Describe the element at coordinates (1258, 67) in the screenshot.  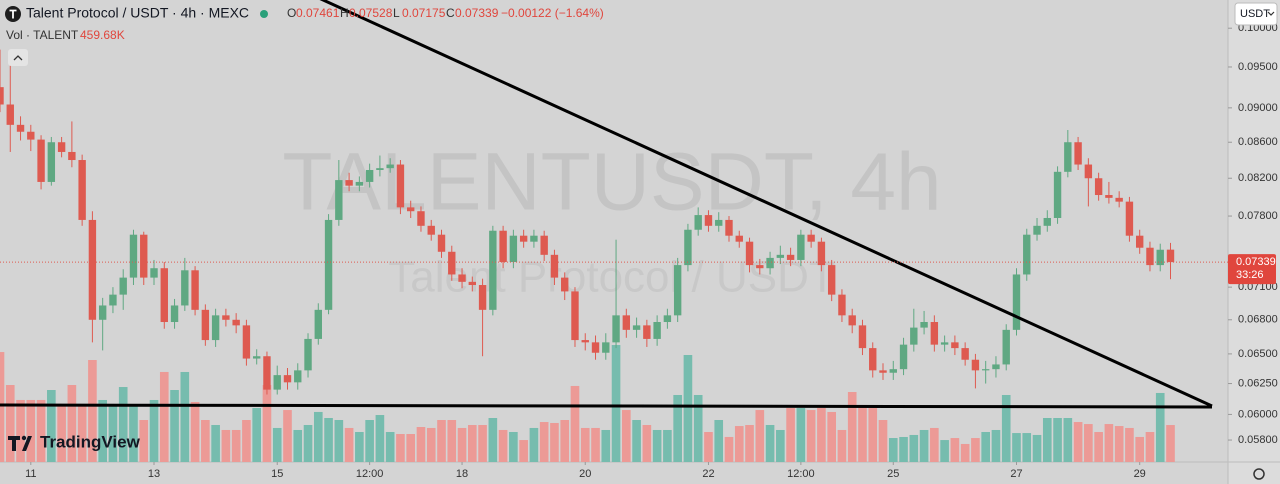
I see `y-tick-label: 0.09500` at that location.